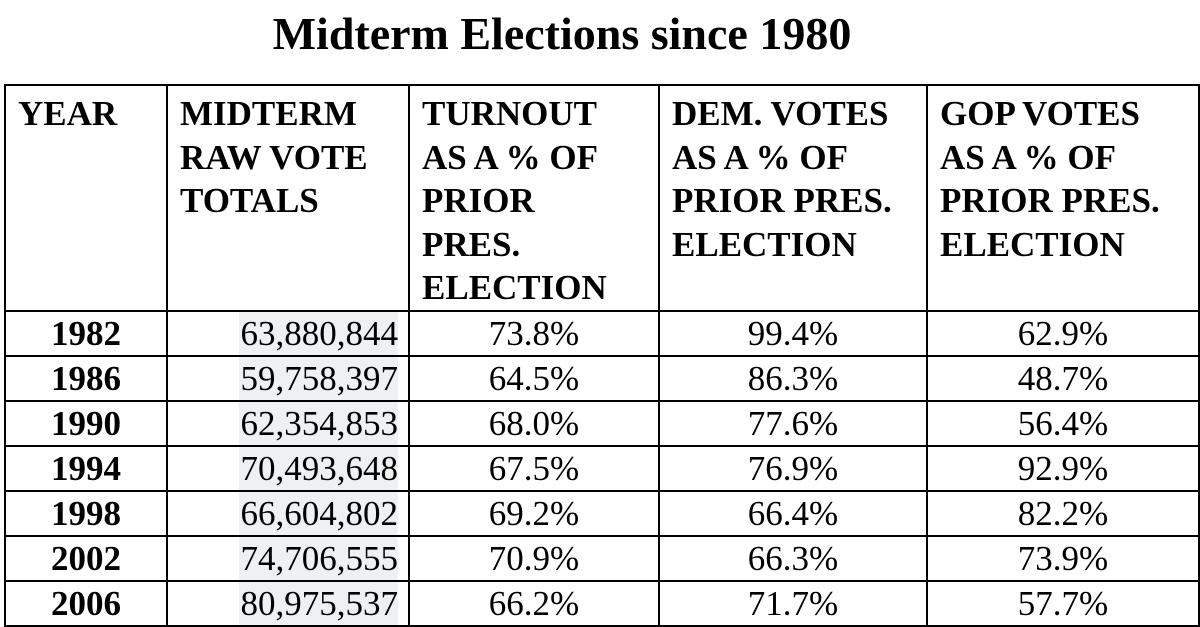 The width and height of the screenshot is (1200, 627). I want to click on header-gop-votes: GOP VOTES AS A % OF PRIOR PRES. ELECTION, so click(1063, 198).